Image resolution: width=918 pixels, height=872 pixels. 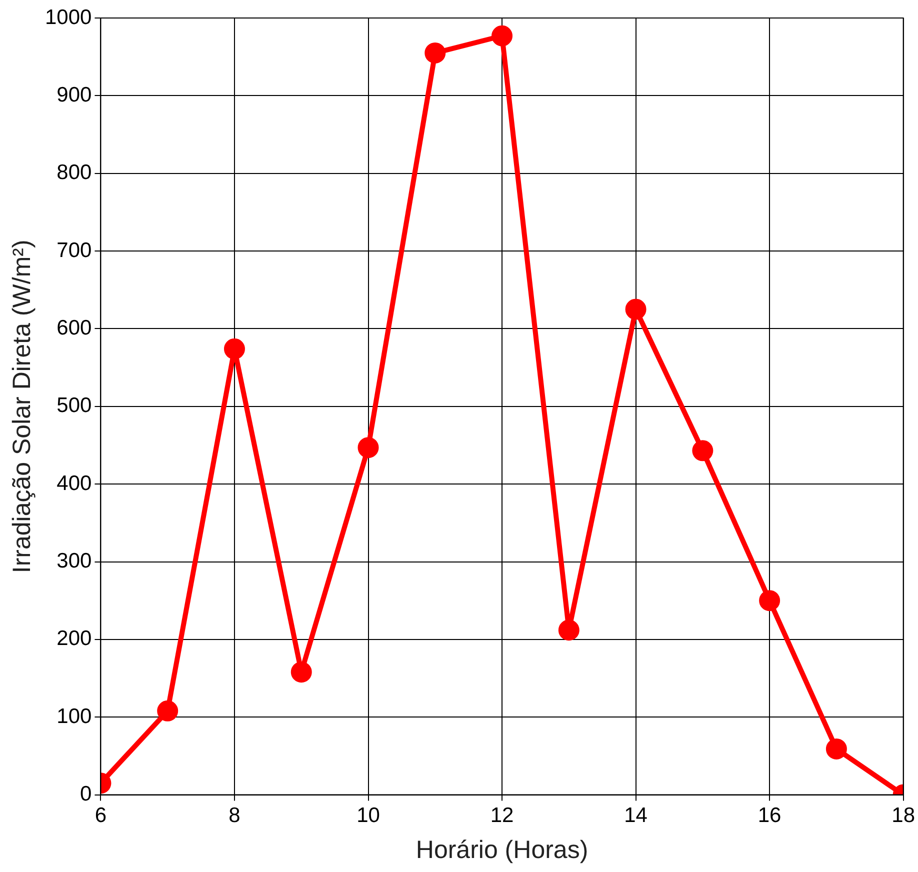 What do you see at coordinates (68, 17) in the screenshot?
I see `y-tick-label: 1000` at bounding box center [68, 17].